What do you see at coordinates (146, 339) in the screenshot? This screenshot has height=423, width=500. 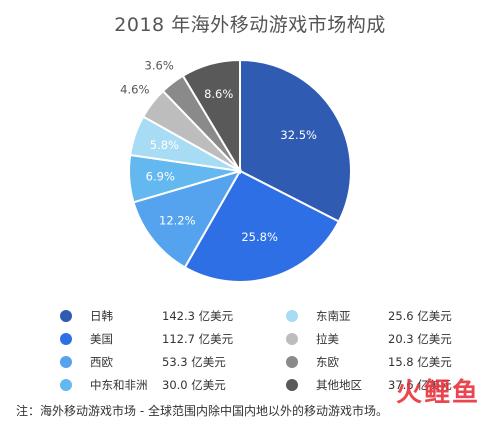 I see `legend-item-usa: 美国 112.7 亿美元` at bounding box center [146, 339].